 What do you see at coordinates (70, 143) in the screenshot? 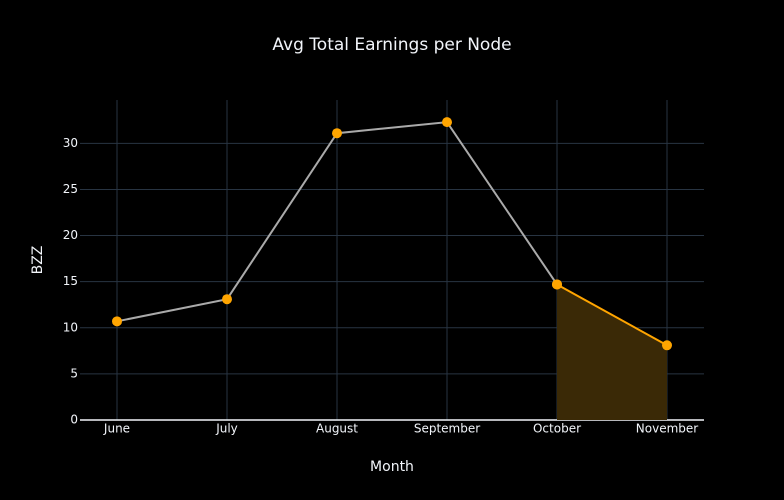
I see `y-tick-label: 30` at bounding box center [70, 143].